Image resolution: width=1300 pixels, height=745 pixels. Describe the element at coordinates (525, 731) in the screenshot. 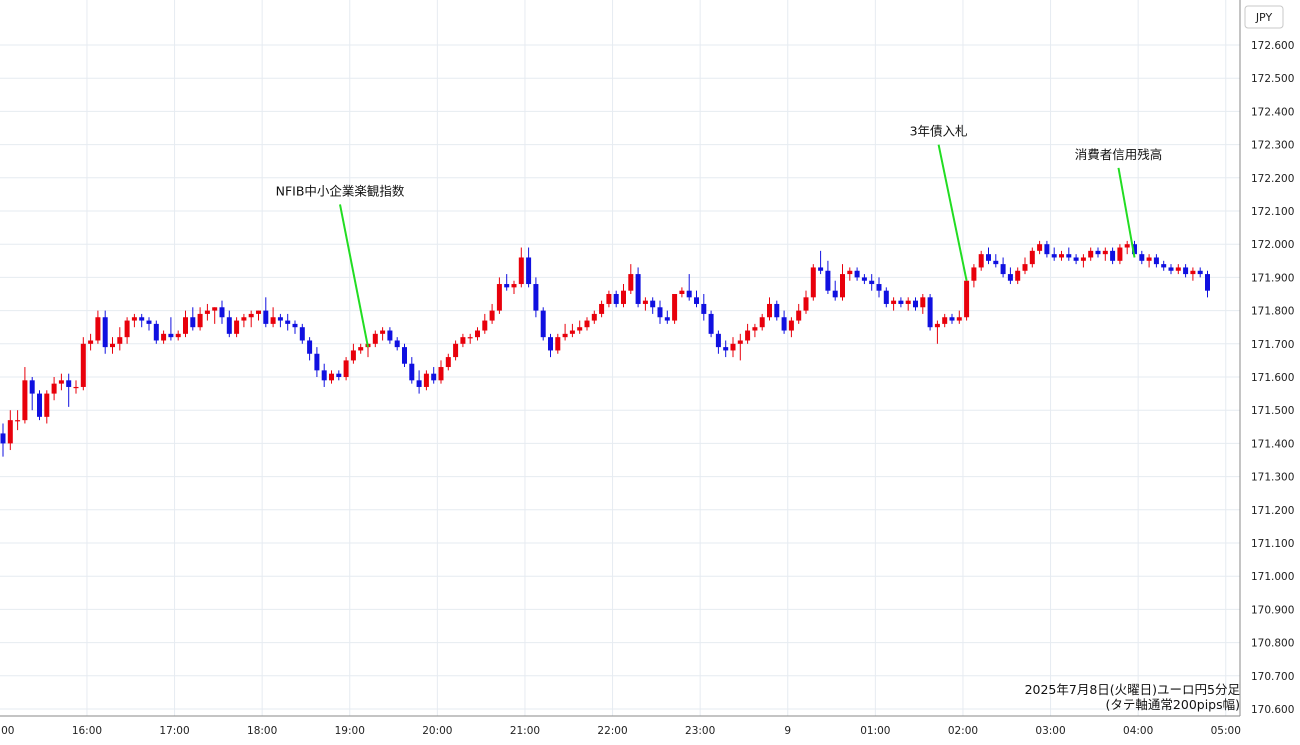

I see `x-tick-label: 21:00` at that location.